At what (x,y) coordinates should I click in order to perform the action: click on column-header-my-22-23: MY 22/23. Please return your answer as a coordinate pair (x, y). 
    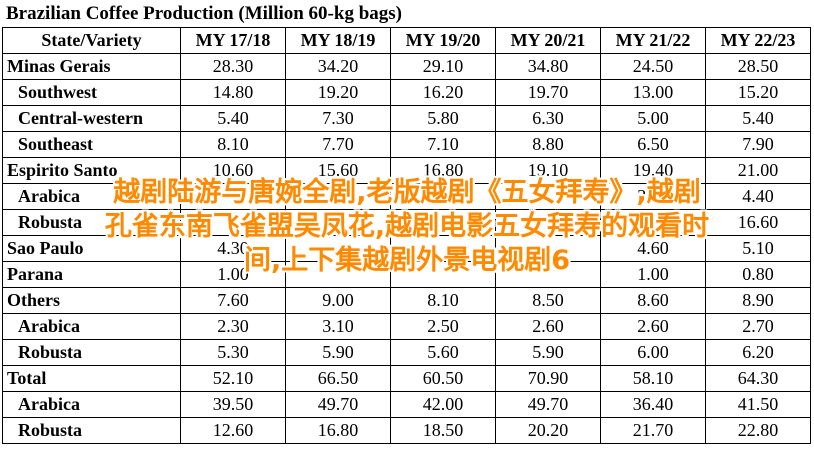
    Looking at the image, I should click on (758, 40).